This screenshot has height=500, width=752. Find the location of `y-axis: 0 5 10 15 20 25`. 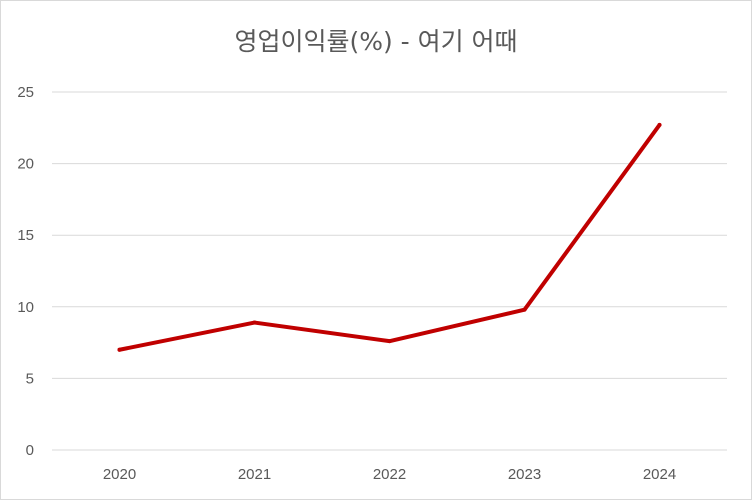

y-axis: 0 5 10 15 20 25 is located at coordinates (25, 271).